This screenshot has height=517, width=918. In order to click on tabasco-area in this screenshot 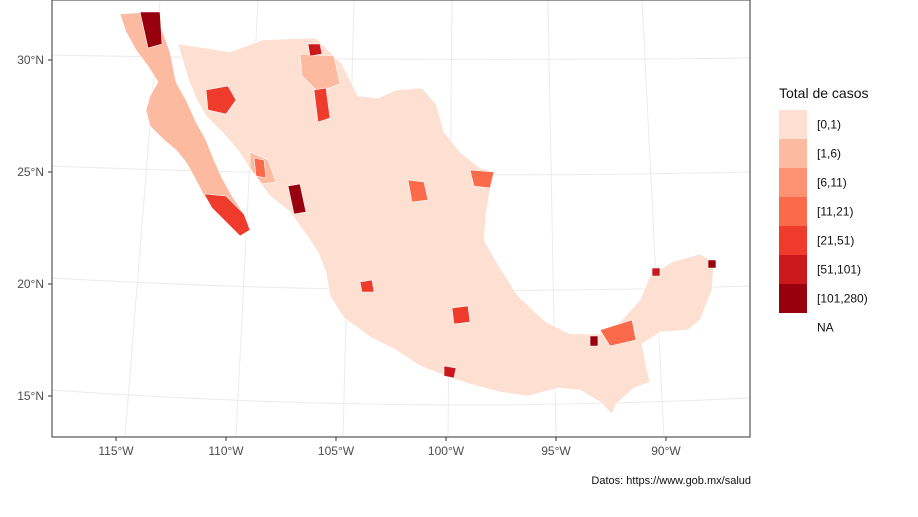, I will do `click(618, 333)`.